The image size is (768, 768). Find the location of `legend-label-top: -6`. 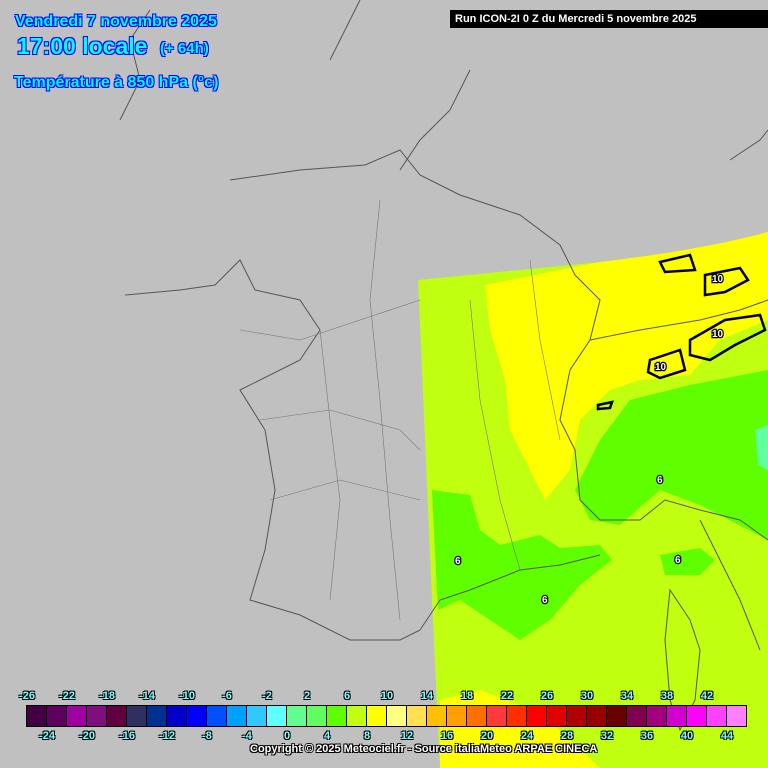

legend-label-top: -6 is located at coordinates (227, 696).